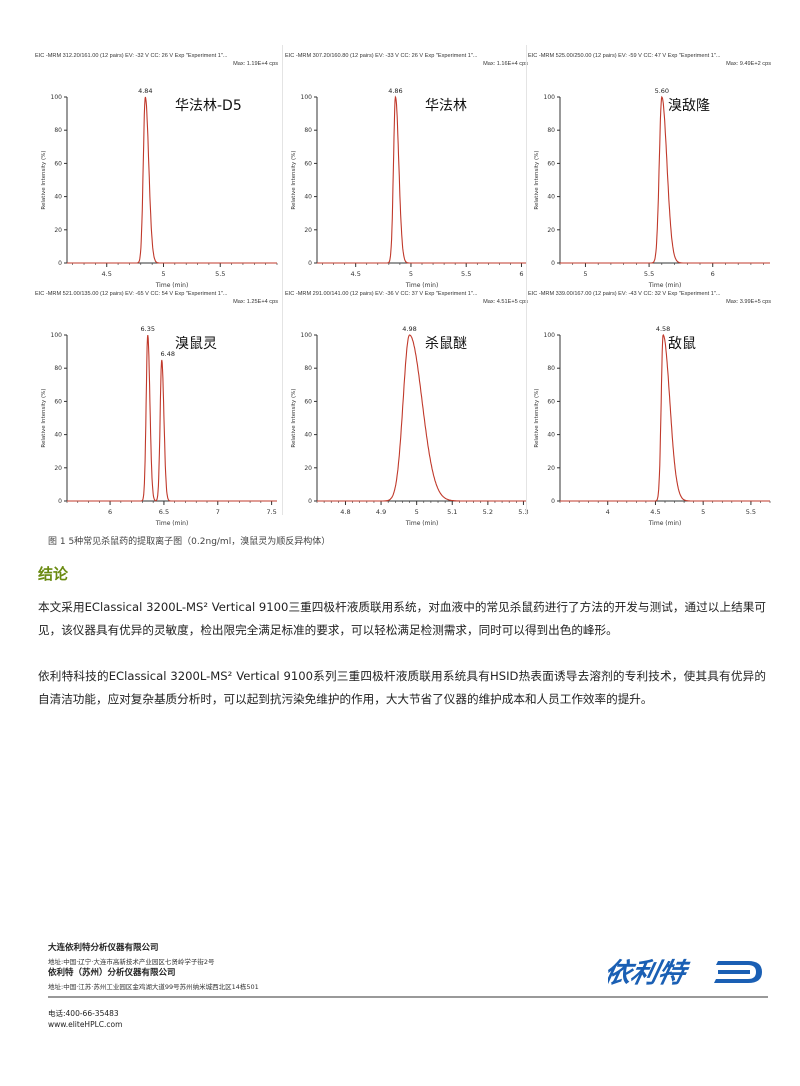 The height and width of the screenshot is (1086, 800). Describe the element at coordinates (409, 329) in the screenshot. I see `peak-label: 4.98` at that location.